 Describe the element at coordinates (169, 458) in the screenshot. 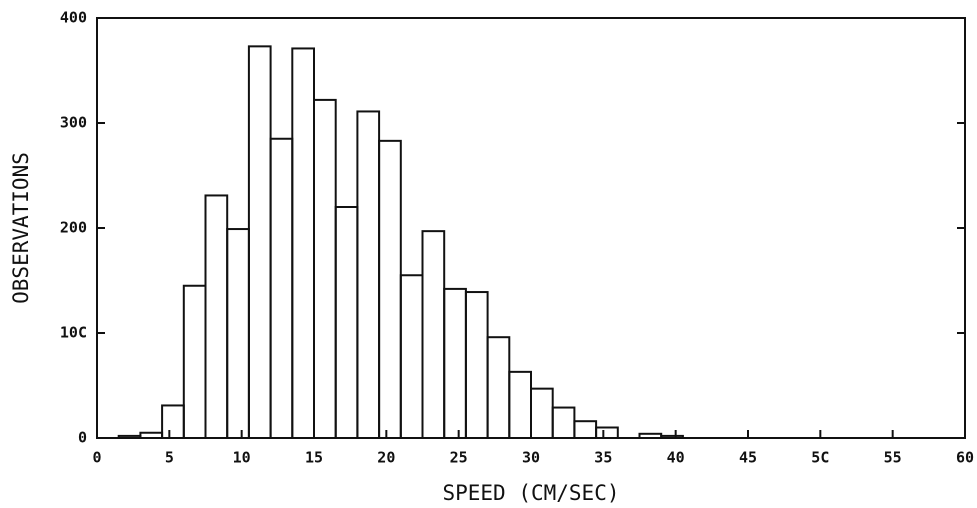

I see `x-tick-label: 5` at that location.